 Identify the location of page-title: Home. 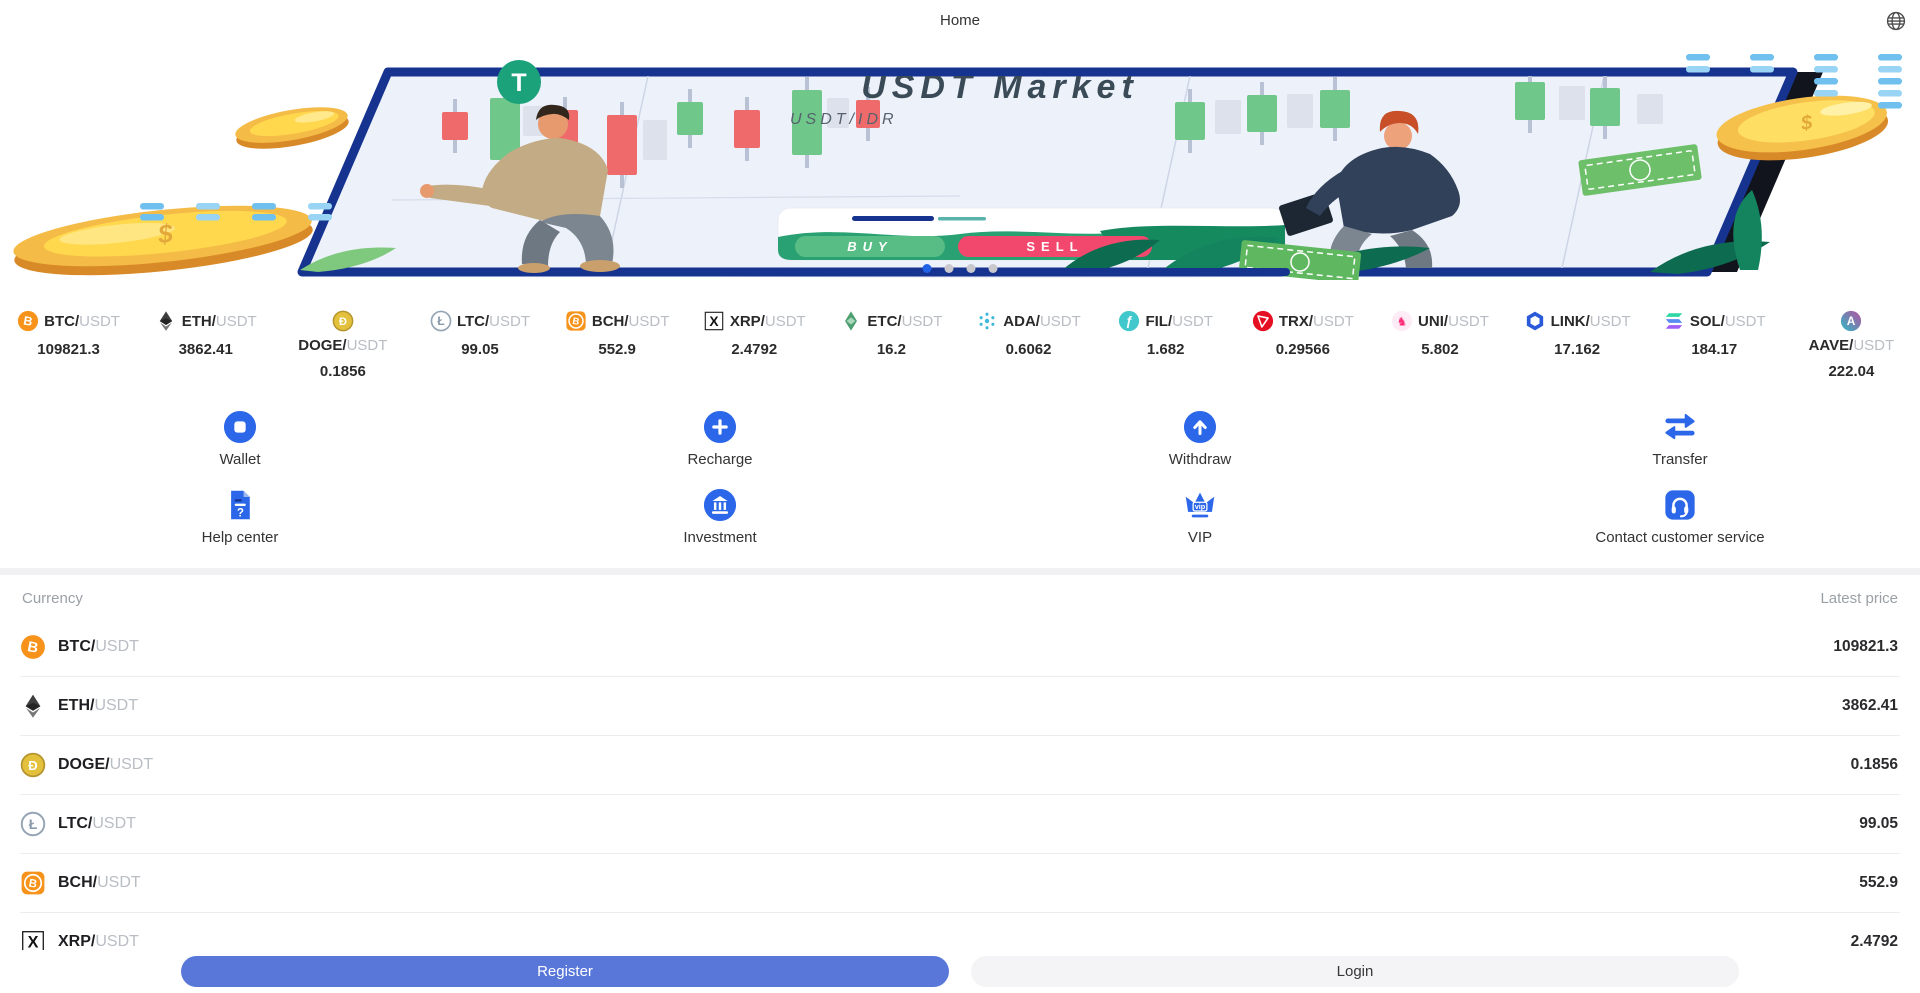
(959, 20).